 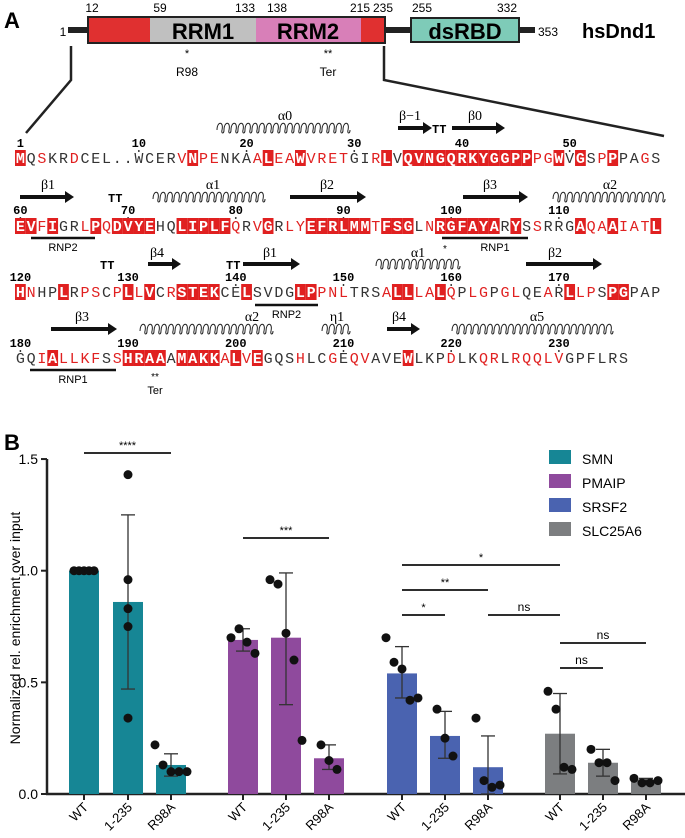 I want to click on dsrbd-domain, so click(x=465, y=30).